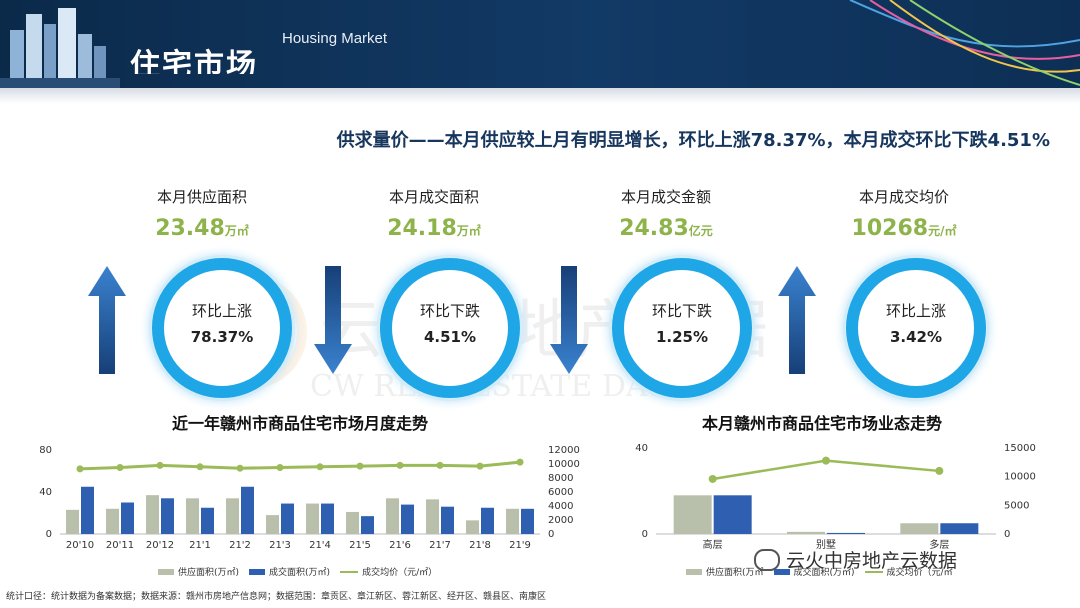  What do you see at coordinates (904, 228) in the screenshot?
I see `kpi-value-avg-price: 10268元/㎡` at bounding box center [904, 228].